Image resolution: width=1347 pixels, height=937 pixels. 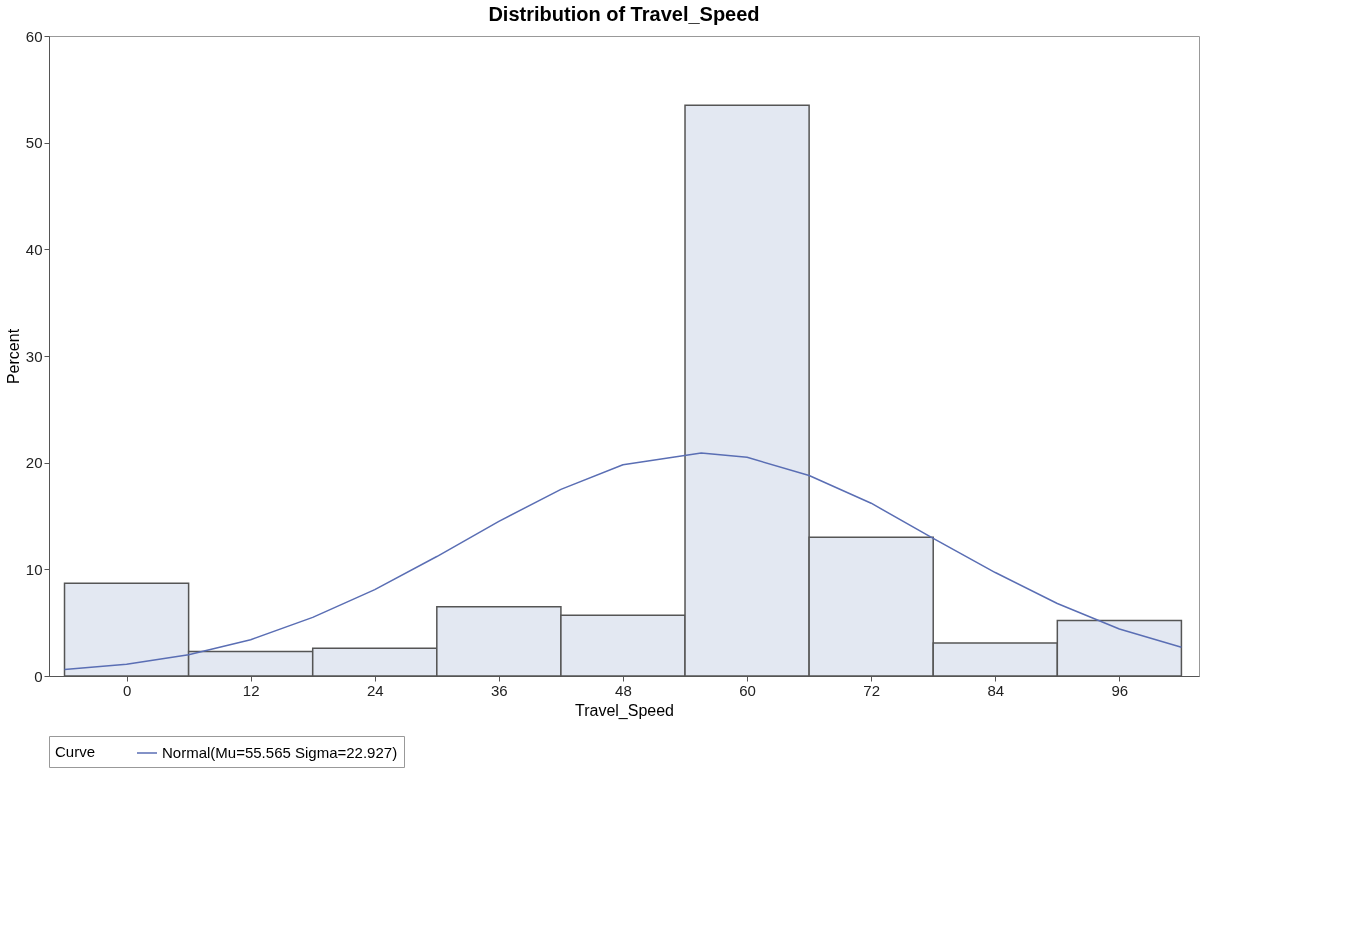 What do you see at coordinates (280, 752) in the screenshot?
I see `legend-label: Normal(Mu=55.565 Sigma=22.927)` at bounding box center [280, 752].